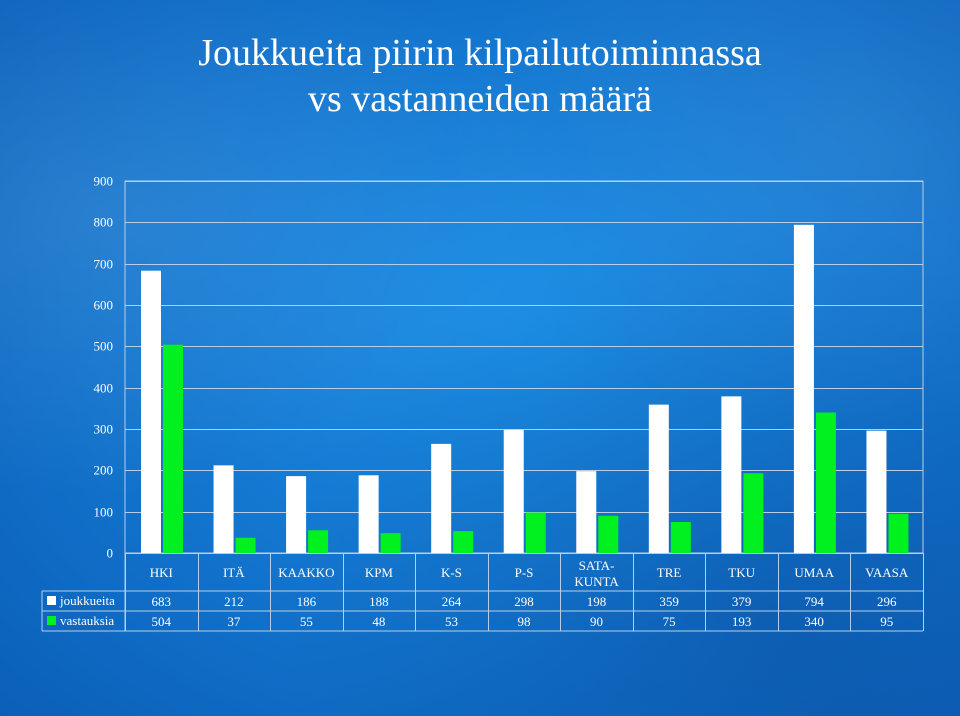 The width and height of the screenshot is (960, 716). Describe the element at coordinates (597, 565) in the screenshot. I see `category-label: SATA-` at that location.